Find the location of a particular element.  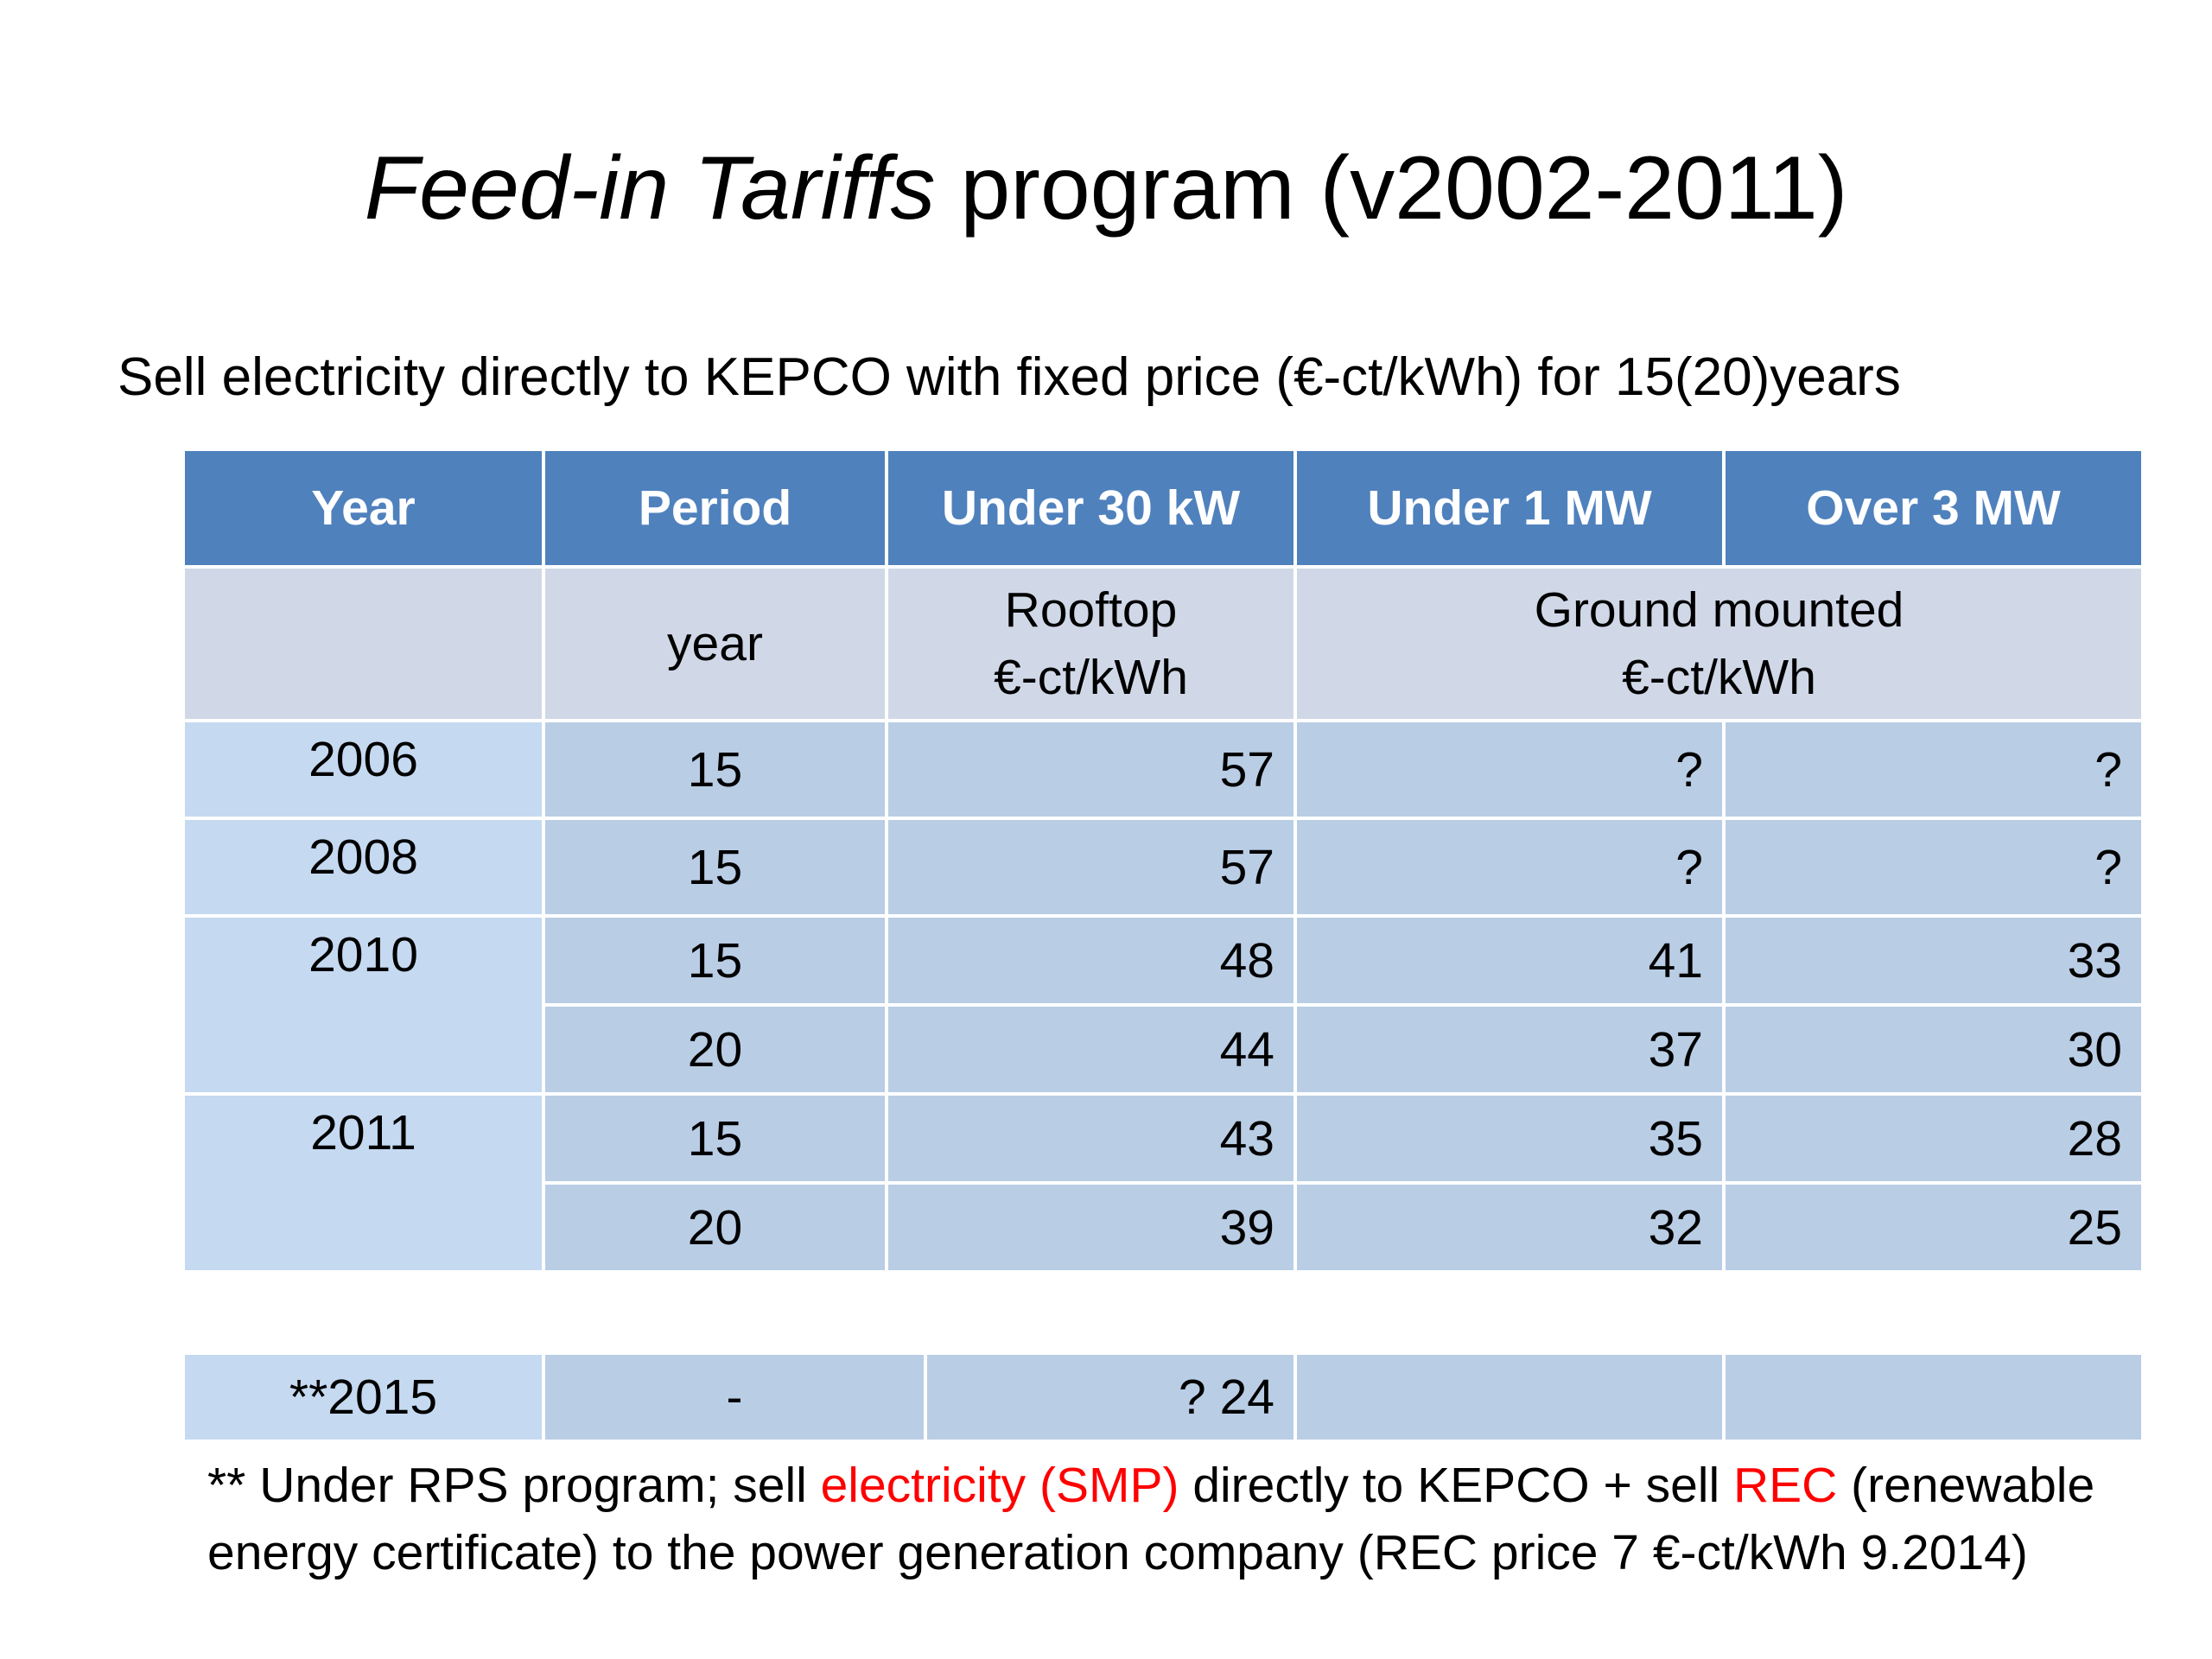

slide-title: Feed-in Tariffs program (v2002-2011) is located at coordinates (1106, 188).